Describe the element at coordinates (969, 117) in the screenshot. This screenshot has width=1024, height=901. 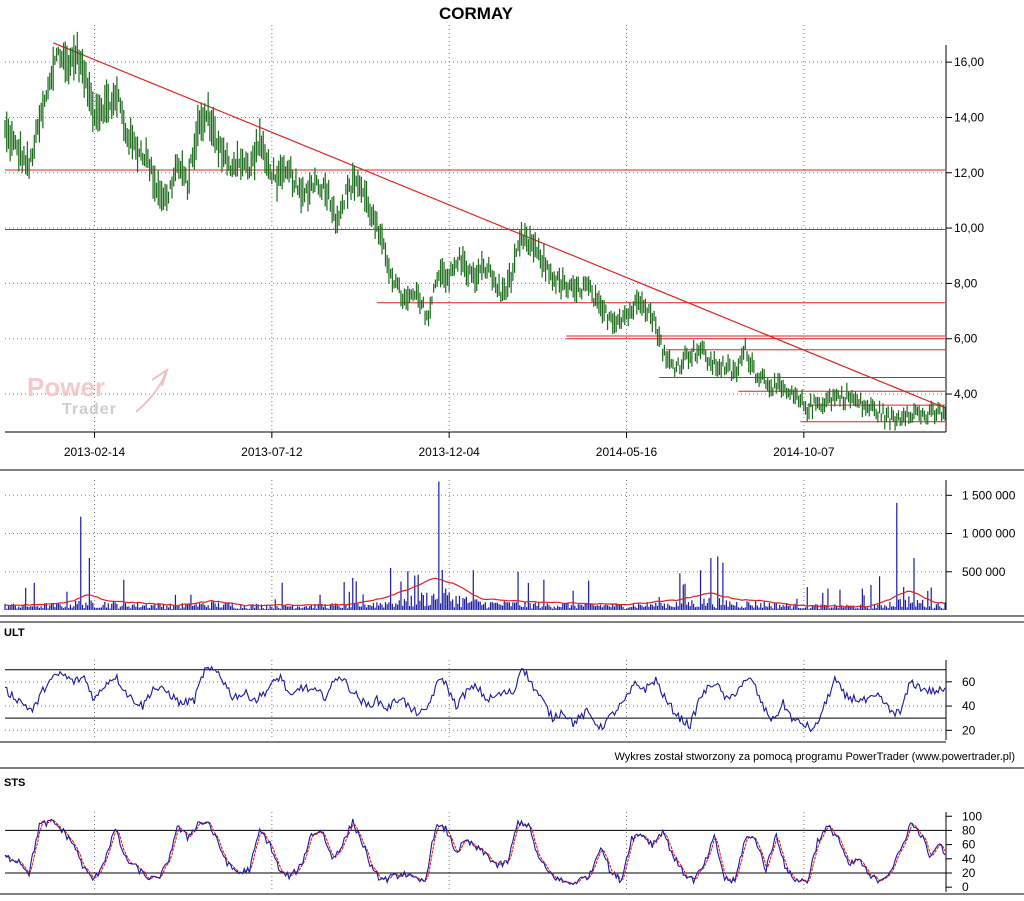
I see `price-y-tick-label: 14,00` at that location.